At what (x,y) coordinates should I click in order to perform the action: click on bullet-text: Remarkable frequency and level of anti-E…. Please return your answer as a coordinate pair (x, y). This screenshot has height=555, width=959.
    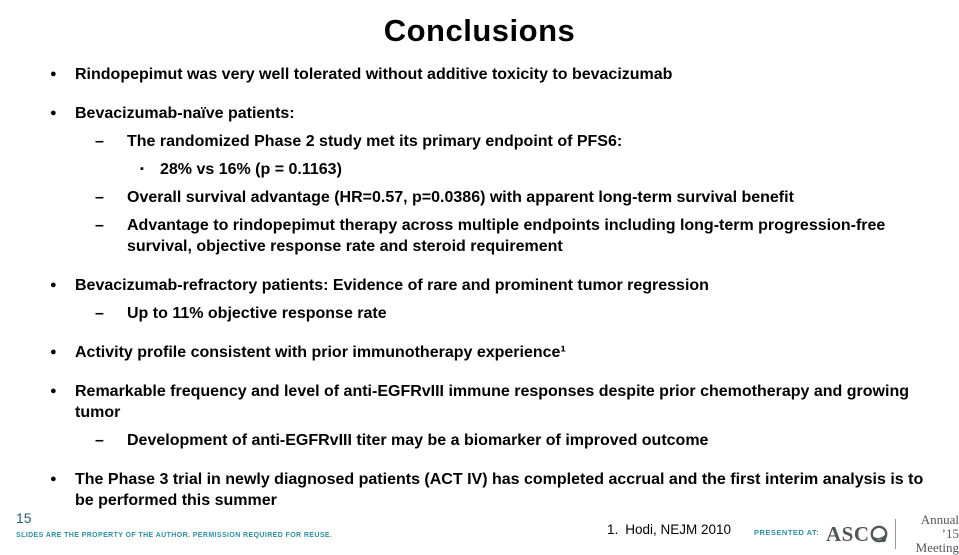
    Looking at the image, I should click on (505, 402).